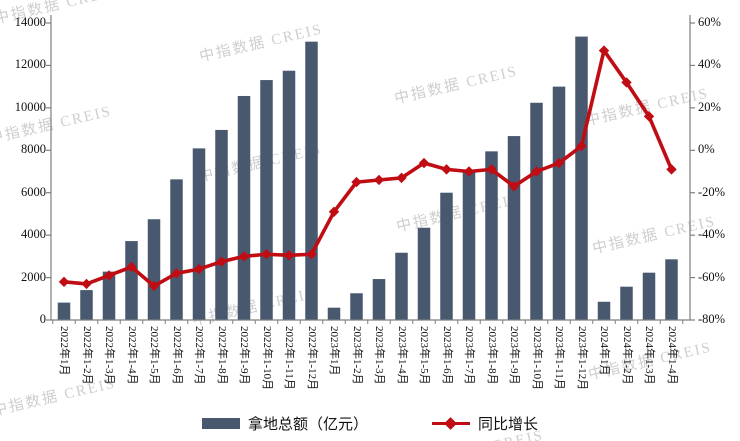 Image resolution: width=740 pixels, height=441 pixels. What do you see at coordinates (469, 355) in the screenshot?
I see `x-axis-tick-label: 2023年1-7月` at bounding box center [469, 355].